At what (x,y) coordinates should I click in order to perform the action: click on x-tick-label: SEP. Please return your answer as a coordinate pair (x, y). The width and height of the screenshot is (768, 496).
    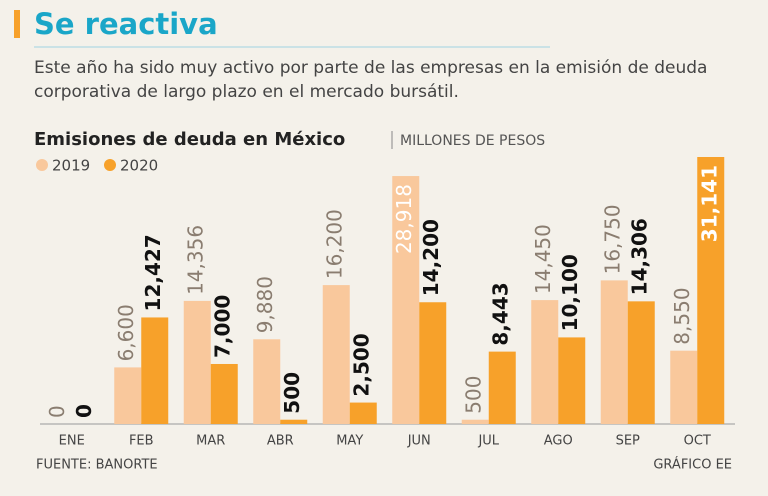
    Looking at the image, I should click on (628, 441).